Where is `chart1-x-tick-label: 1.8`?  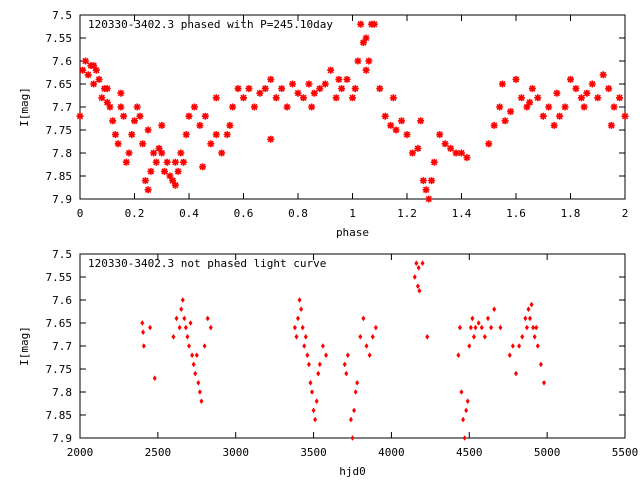 chart1-x-tick-label: 1.8 is located at coordinates (571, 213).